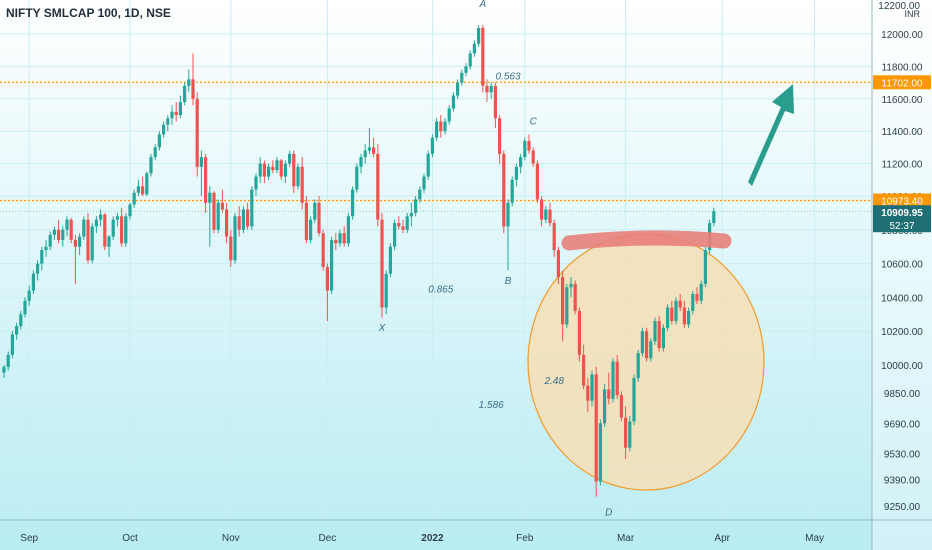  What do you see at coordinates (382, 328) in the screenshot?
I see `wave-label-x: X` at bounding box center [382, 328].